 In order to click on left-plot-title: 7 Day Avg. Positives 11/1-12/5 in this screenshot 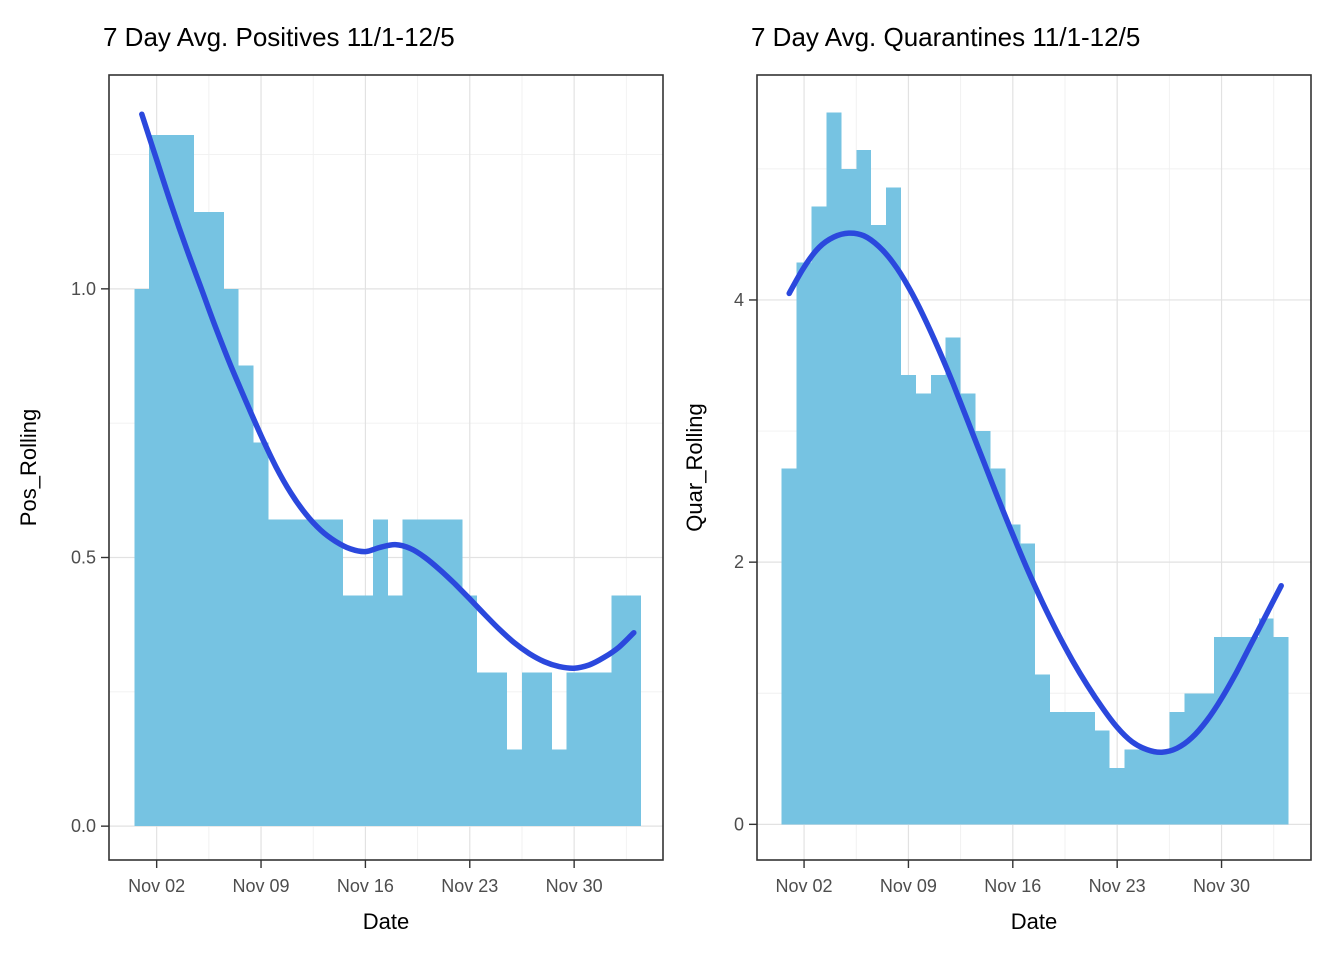, I will do `click(279, 37)`.